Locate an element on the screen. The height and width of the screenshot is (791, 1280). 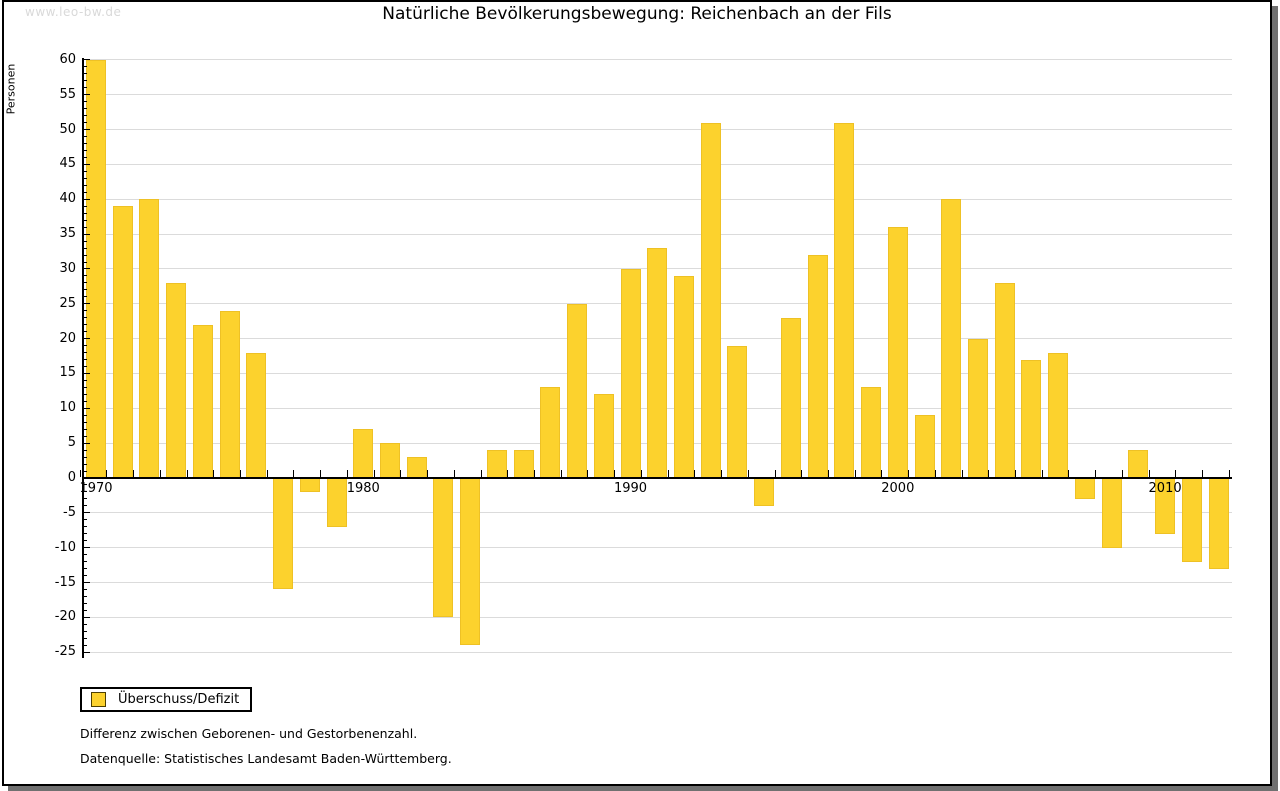
bar-2012 is located at coordinates (1218, 523).